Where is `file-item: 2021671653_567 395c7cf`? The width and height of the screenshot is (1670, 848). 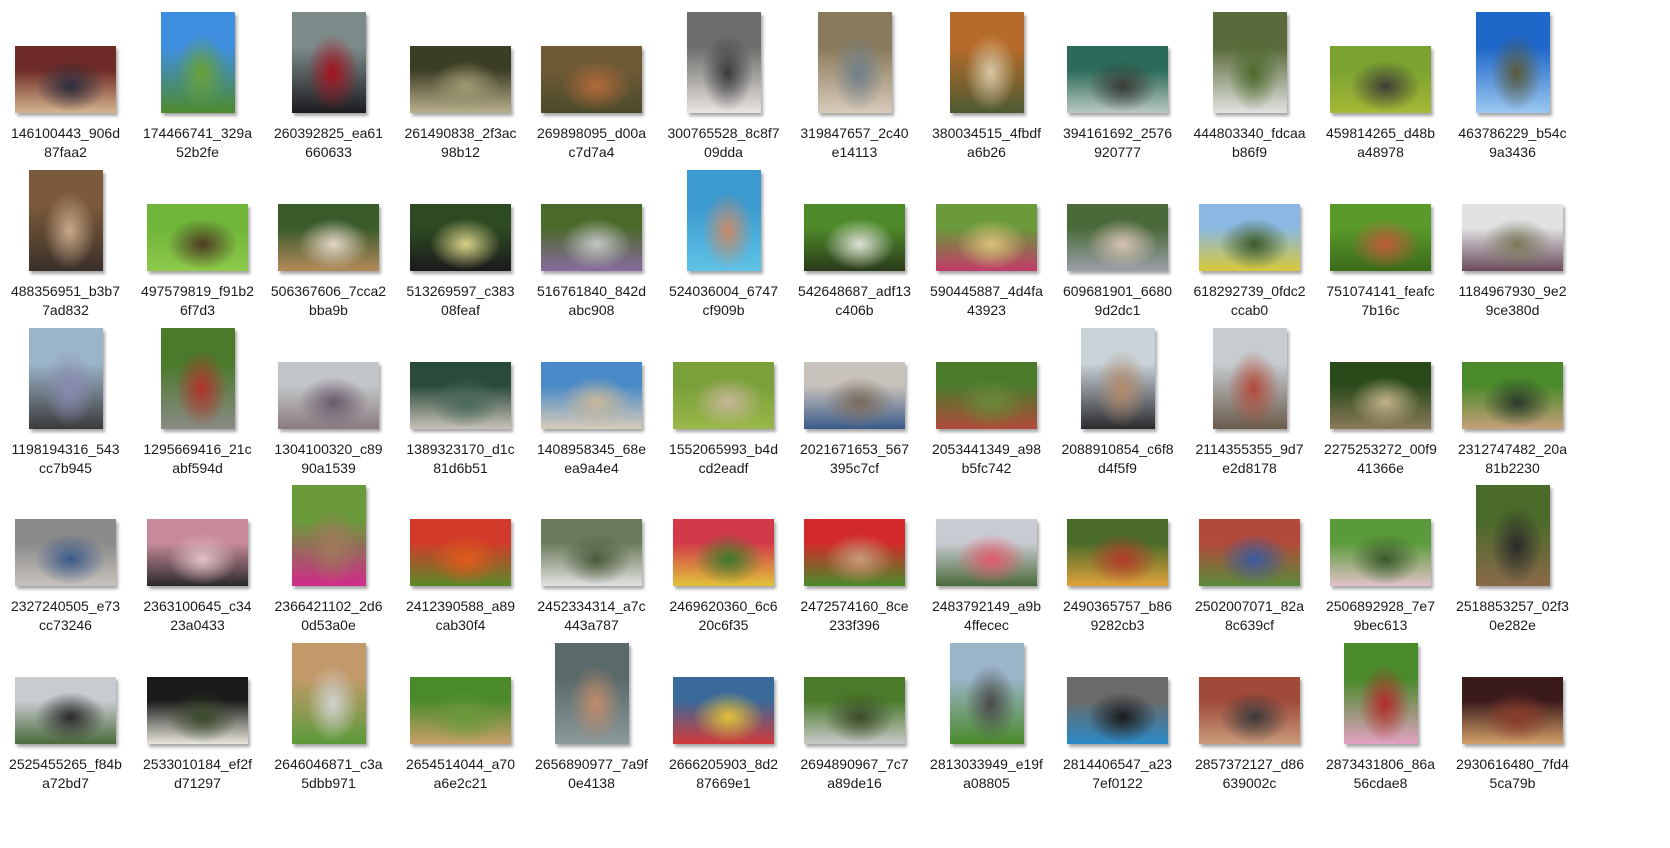 file-item: 2021671653_567 395c7cf is located at coordinates (854, 405).